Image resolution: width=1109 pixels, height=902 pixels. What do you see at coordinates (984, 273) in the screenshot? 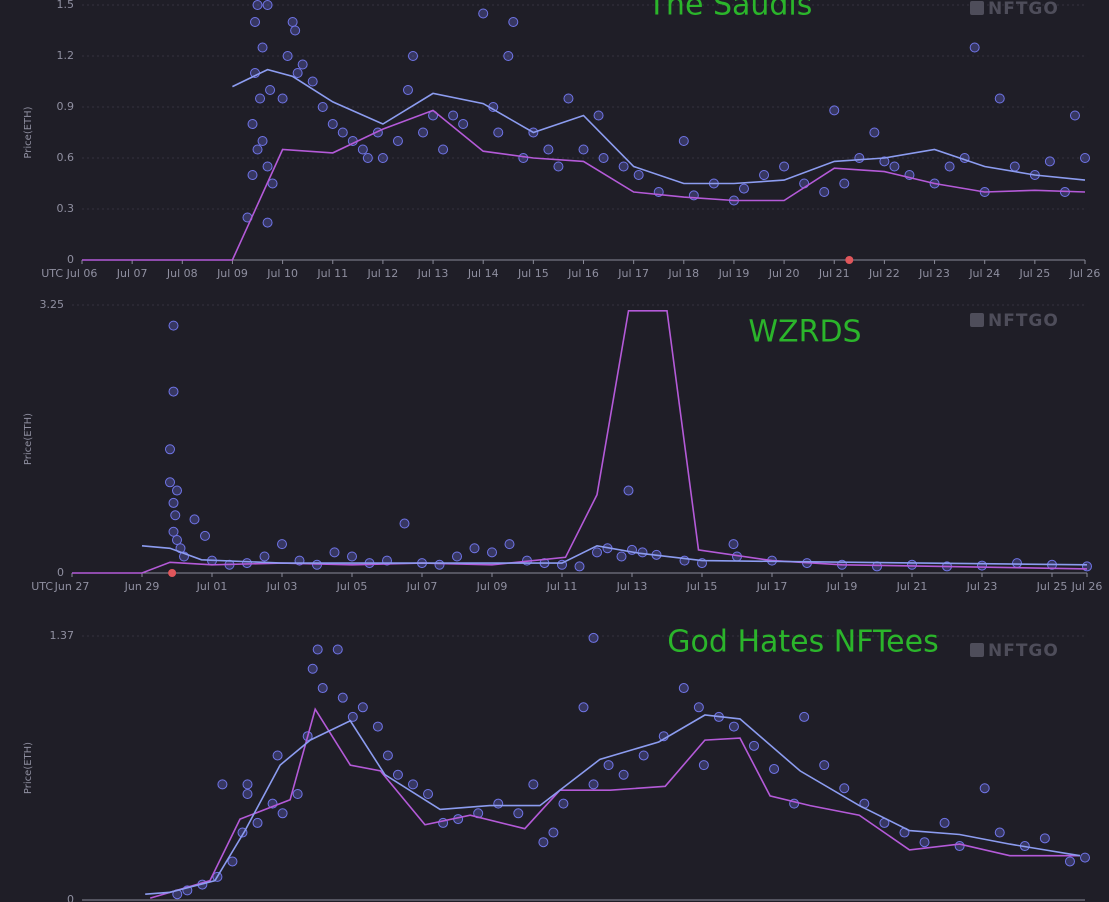
I see `x-tick-label: Jul 24` at bounding box center [984, 273].